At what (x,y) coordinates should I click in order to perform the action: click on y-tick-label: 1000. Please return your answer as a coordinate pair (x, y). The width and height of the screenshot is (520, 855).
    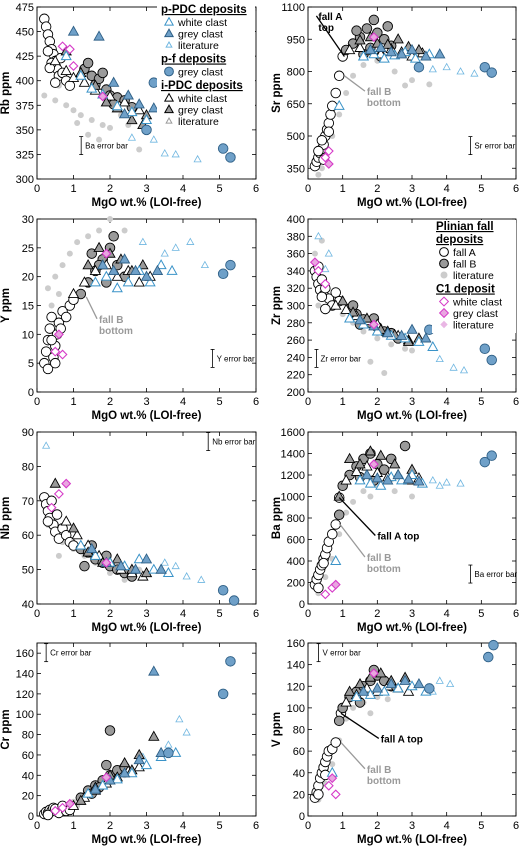
    Looking at the image, I should click on (293, 498).